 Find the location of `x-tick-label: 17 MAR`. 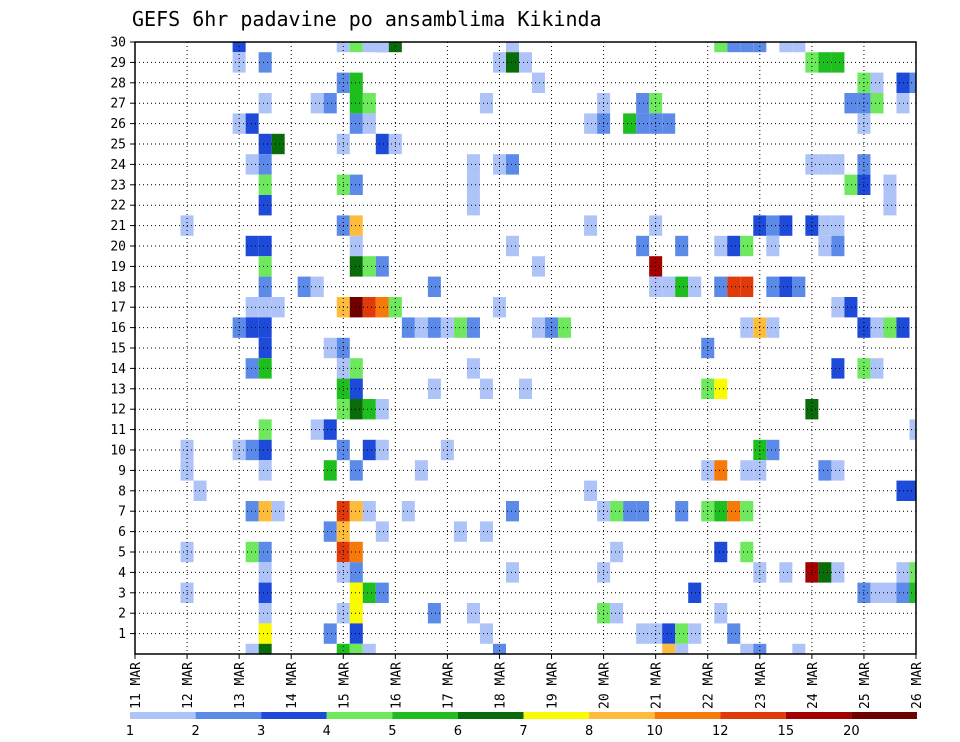

x-tick-label: 17 MAR is located at coordinates (448, 685).